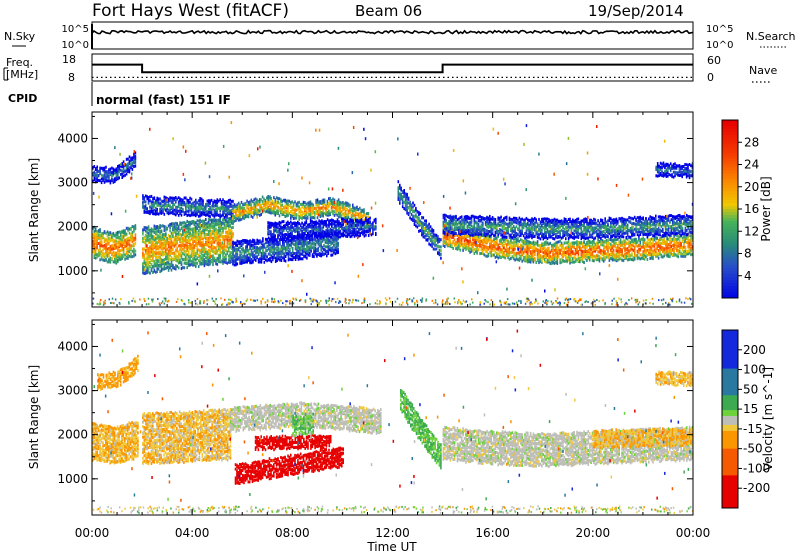  Describe the element at coordinates (771, 36) in the screenshot. I see `noise-search-label: N.Search` at that location.